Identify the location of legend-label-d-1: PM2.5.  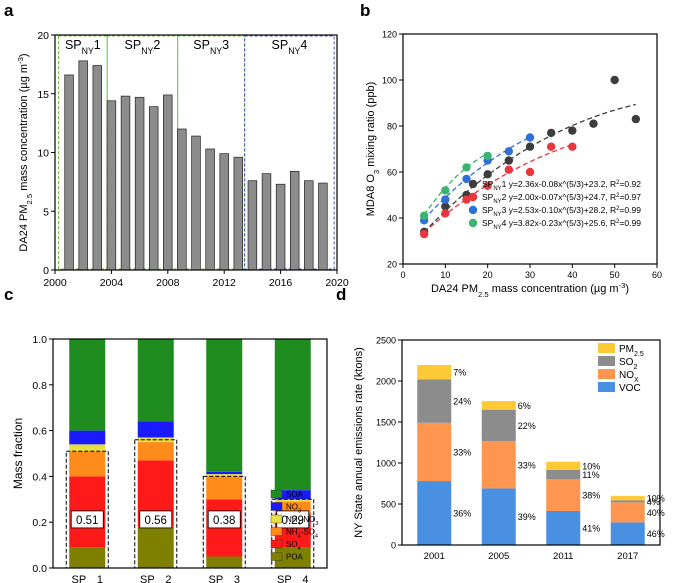
(631, 351).